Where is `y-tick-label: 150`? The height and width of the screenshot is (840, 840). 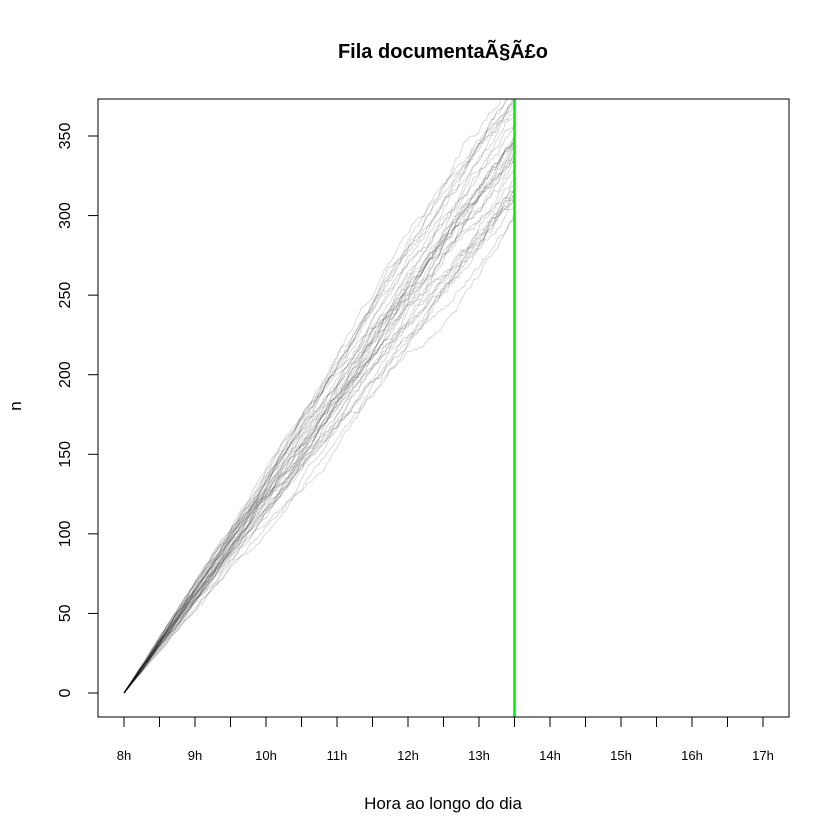
y-tick-label: 150 is located at coordinates (65, 454).